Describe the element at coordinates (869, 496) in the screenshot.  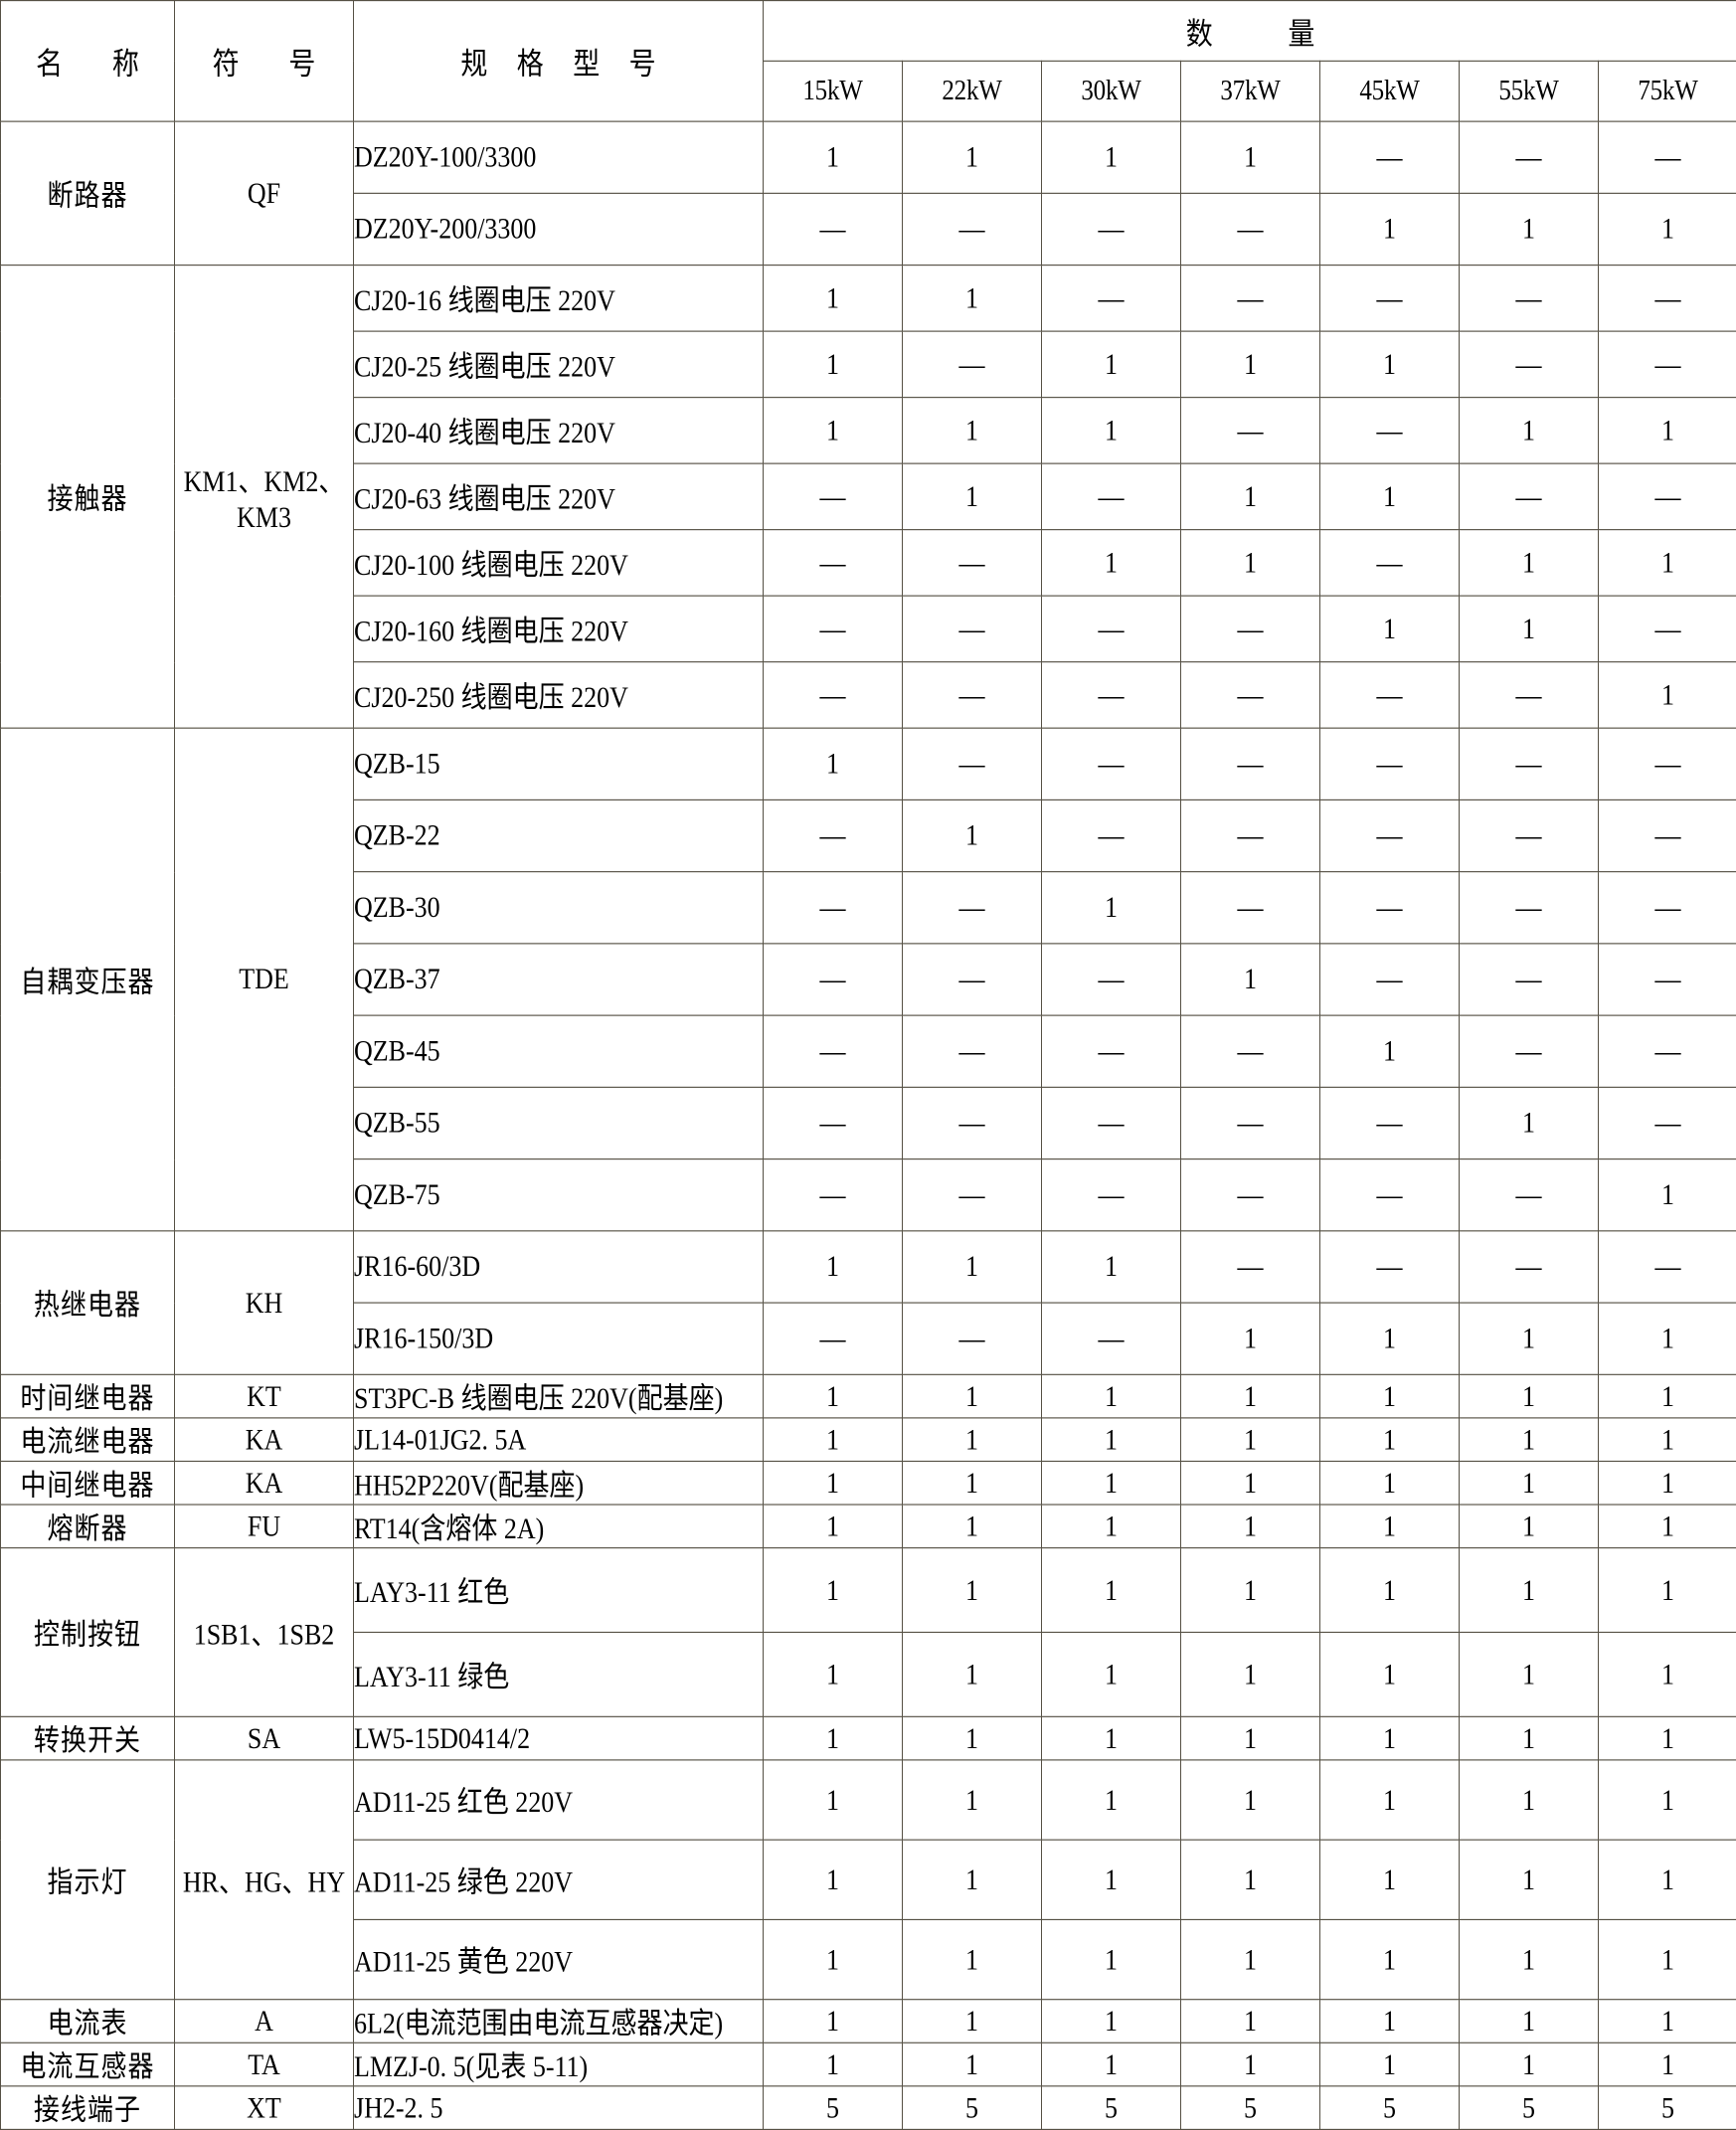
I see `table-row: CJ20-63 线圈电压 220V —1—1 1— —` at that location.